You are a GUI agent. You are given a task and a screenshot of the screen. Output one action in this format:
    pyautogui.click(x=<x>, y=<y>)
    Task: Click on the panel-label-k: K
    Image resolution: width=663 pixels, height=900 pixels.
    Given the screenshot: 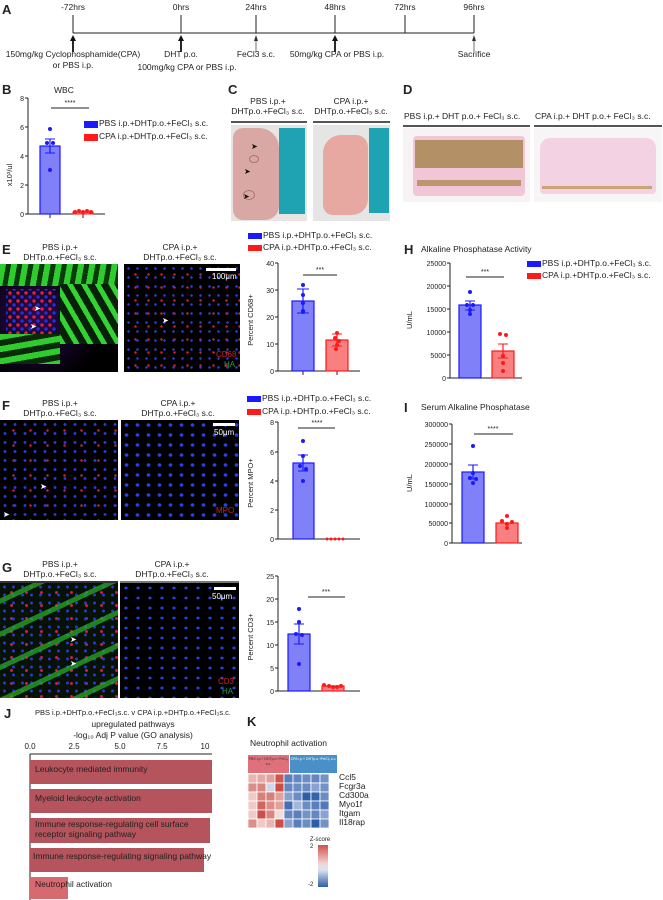 What is the action you would take?
    pyautogui.click(x=252, y=721)
    